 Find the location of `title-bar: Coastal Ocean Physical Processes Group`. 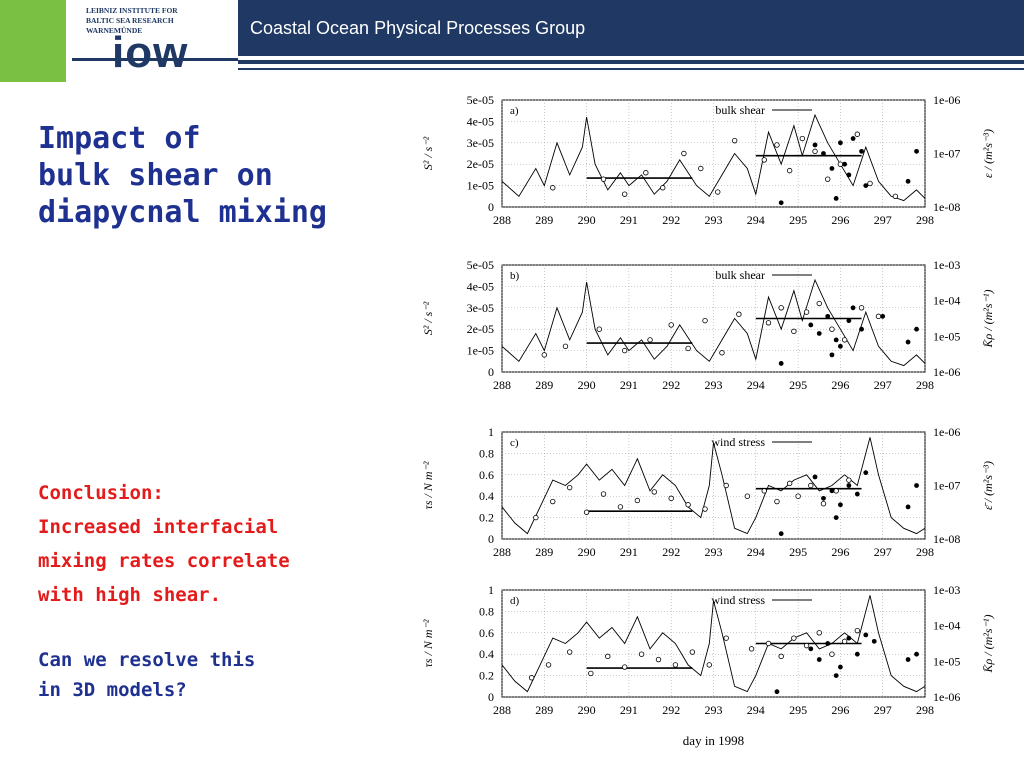

title-bar: Coastal Ocean Physical Processes Group is located at coordinates (631, 28).